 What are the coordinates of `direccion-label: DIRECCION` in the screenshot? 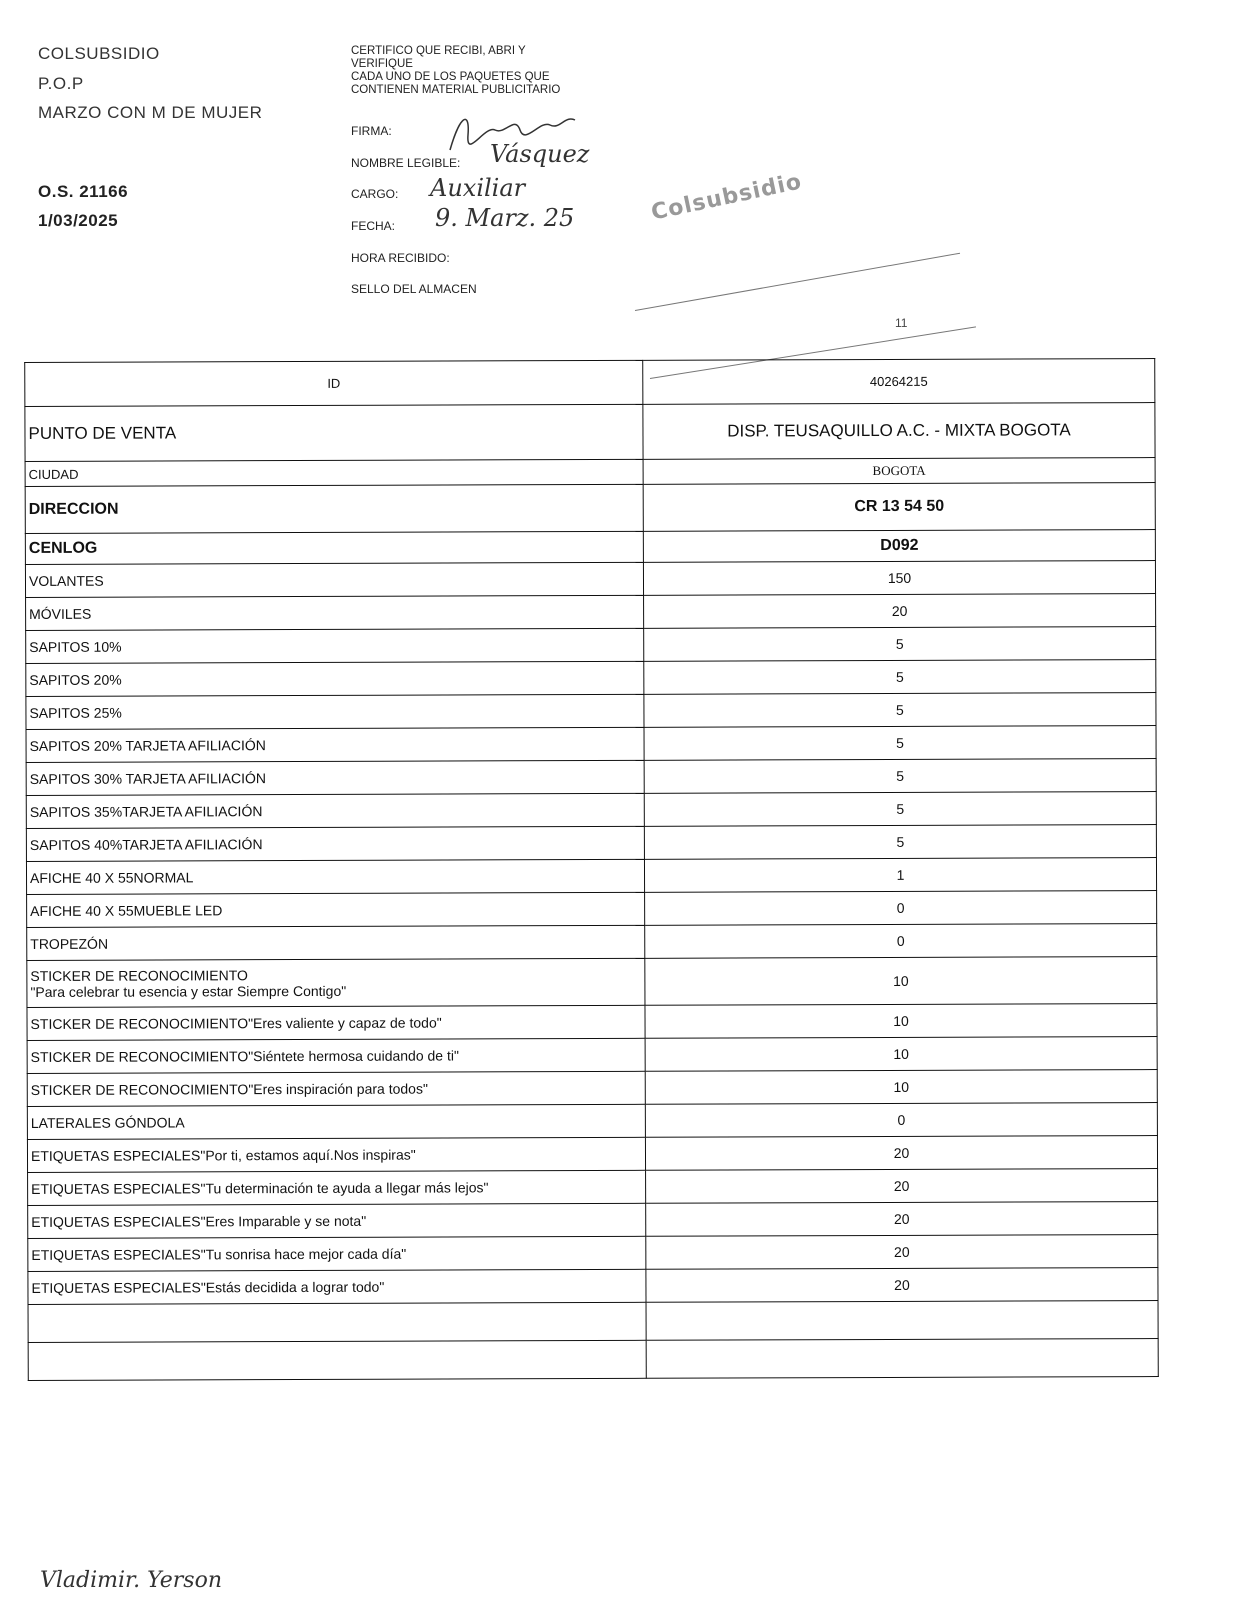 It's located at (334, 509).